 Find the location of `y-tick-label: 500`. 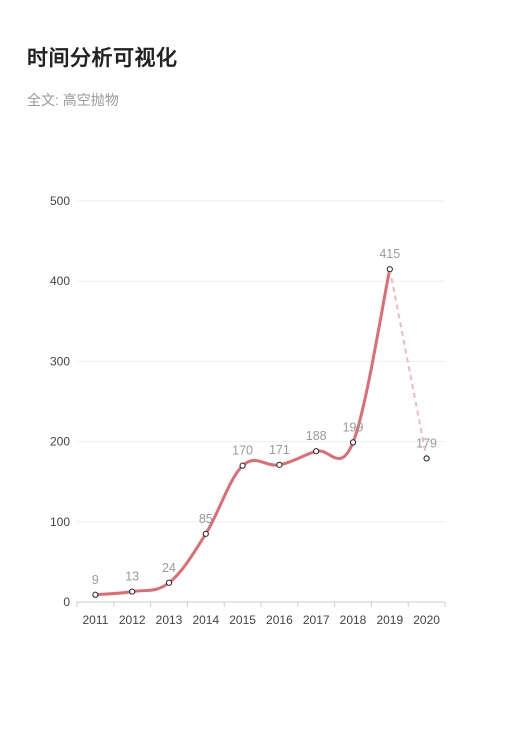

y-tick-label: 500 is located at coordinates (60, 201).